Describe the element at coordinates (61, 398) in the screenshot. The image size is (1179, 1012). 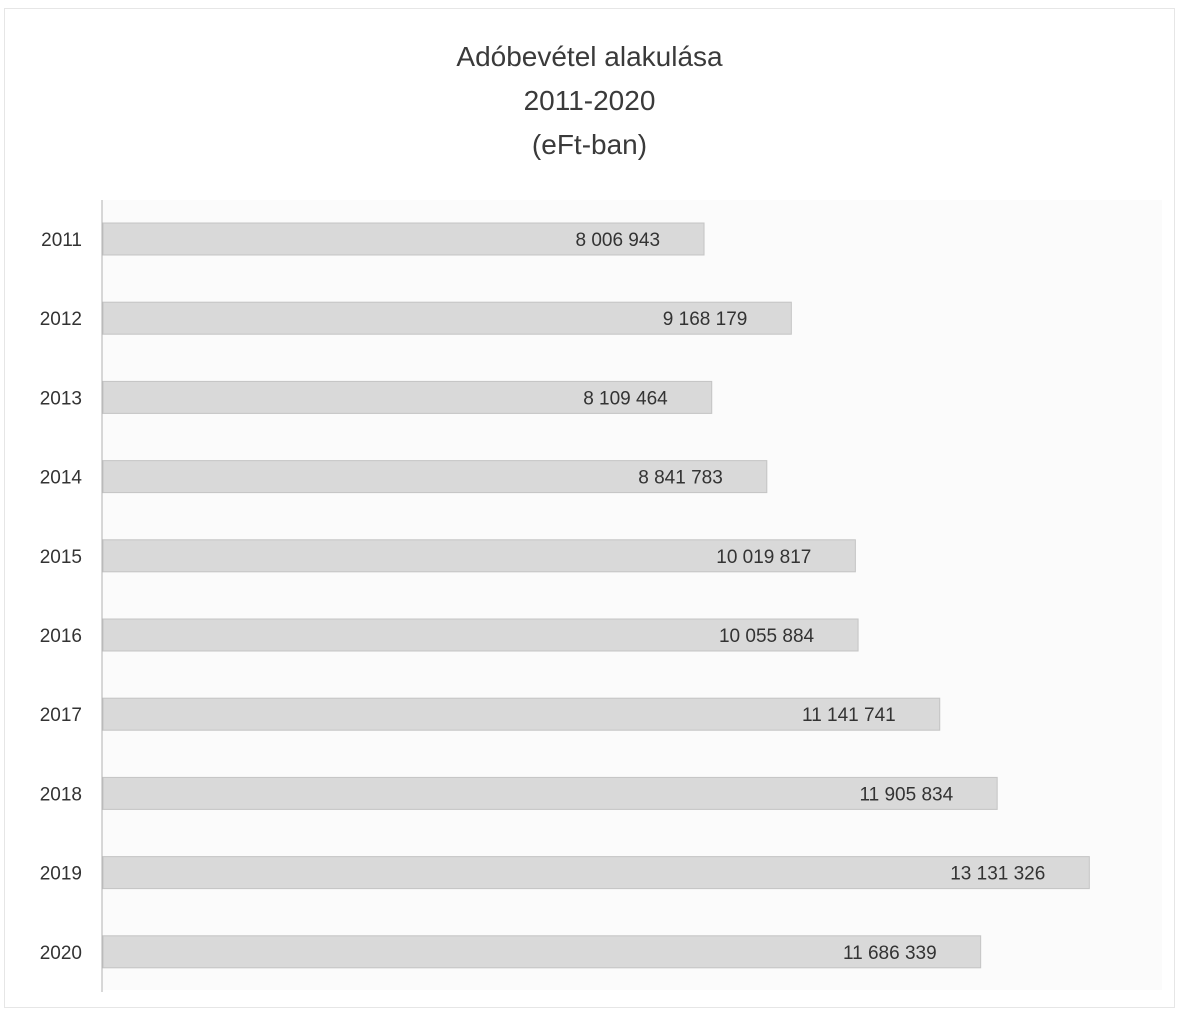
I see `year-label-2013: 2013` at that location.